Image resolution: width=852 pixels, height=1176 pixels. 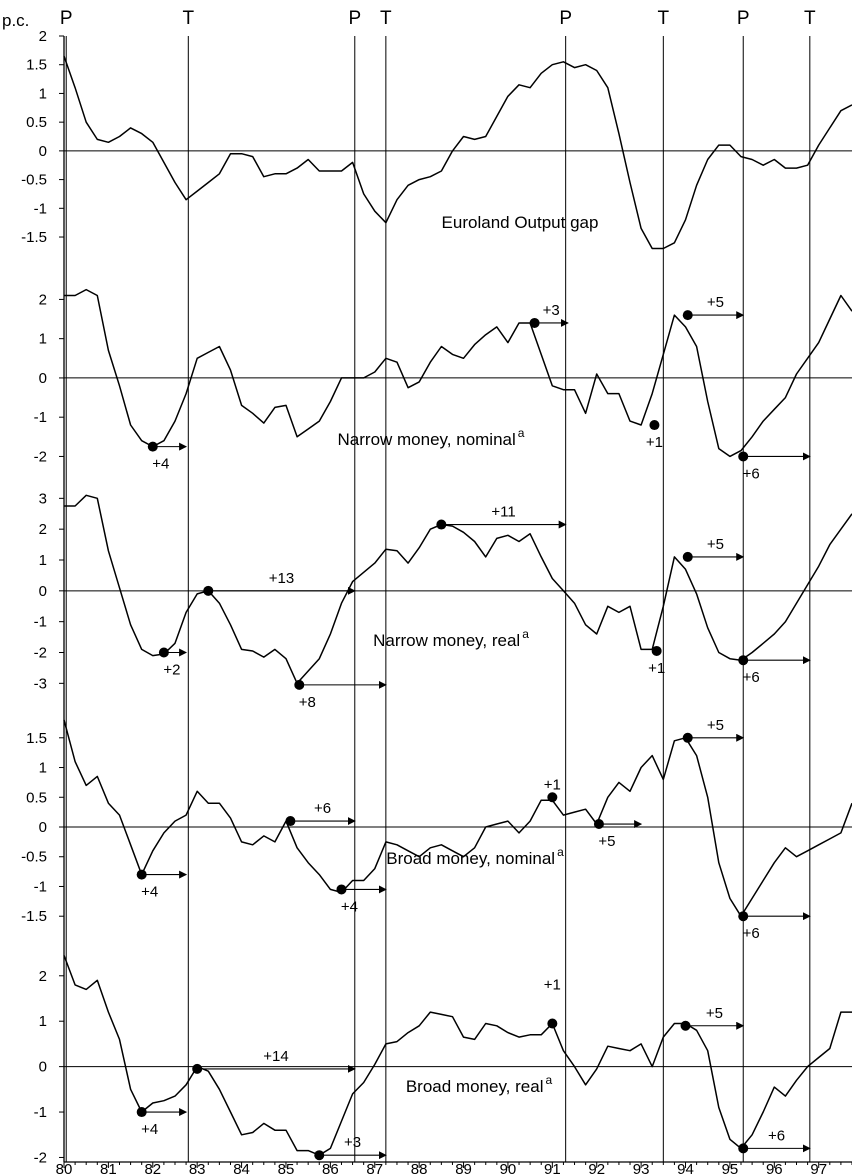 What do you see at coordinates (64, 1168) in the screenshot?
I see `x-tick-label: 80` at bounding box center [64, 1168].